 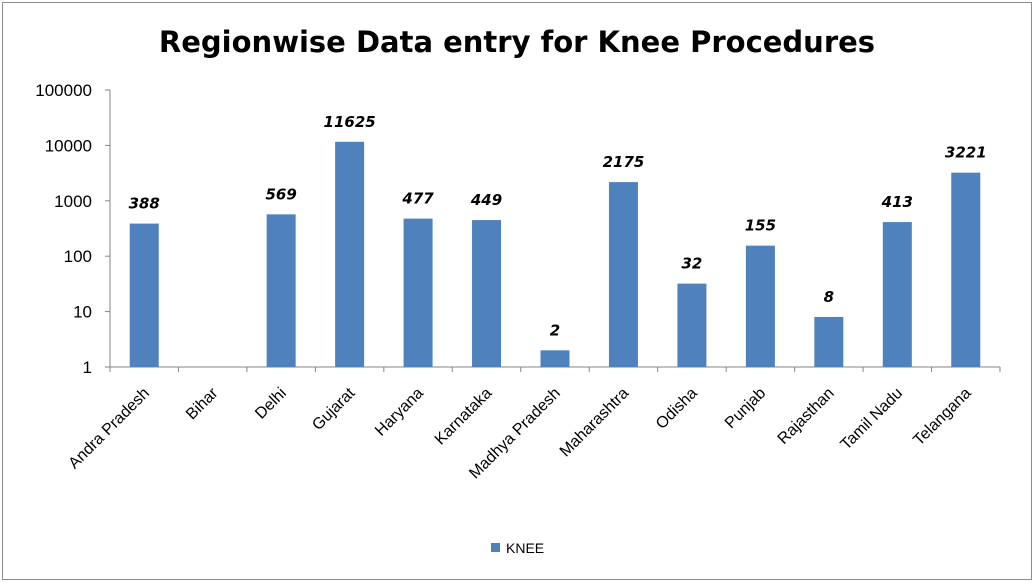 I want to click on legend: KNEE, so click(x=517, y=548).